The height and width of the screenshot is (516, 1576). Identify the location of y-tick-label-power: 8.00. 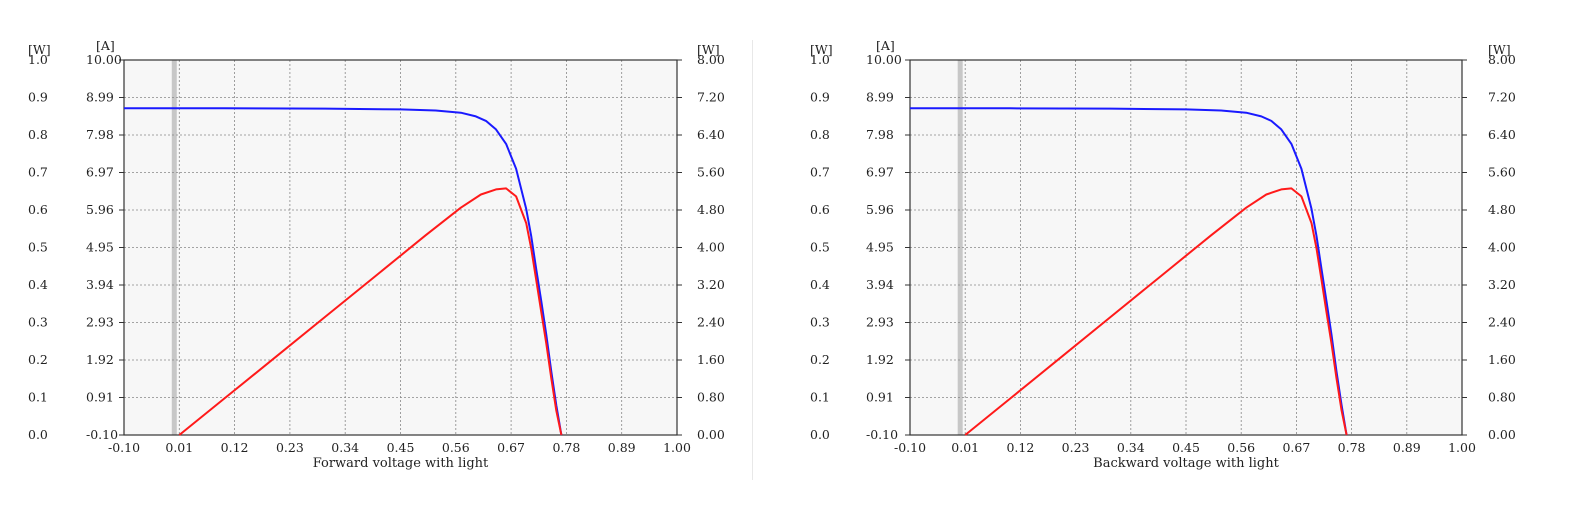
(711, 59).